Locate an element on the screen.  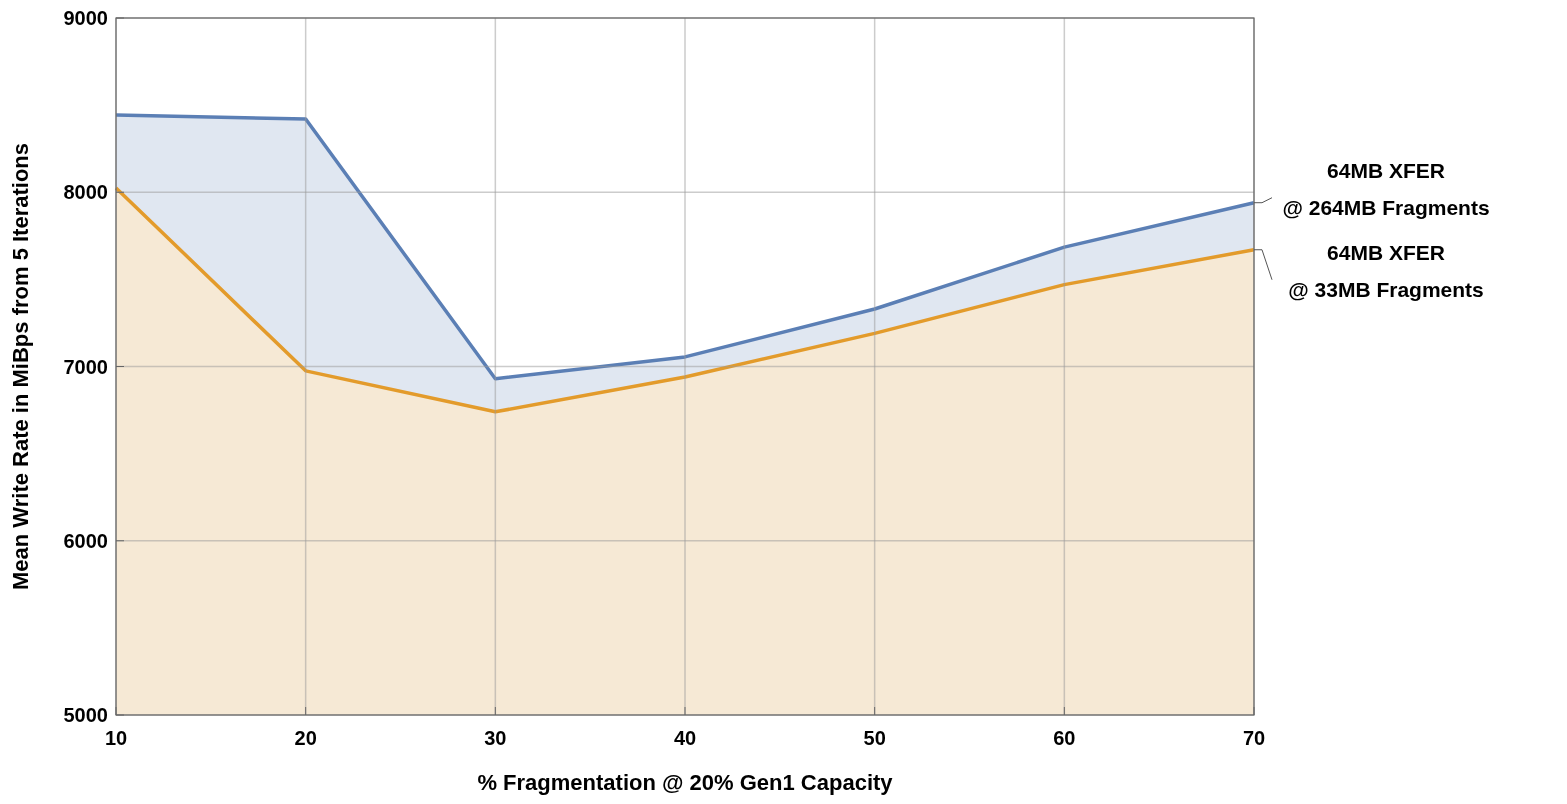
x-tick-label: 30 is located at coordinates (495, 738).